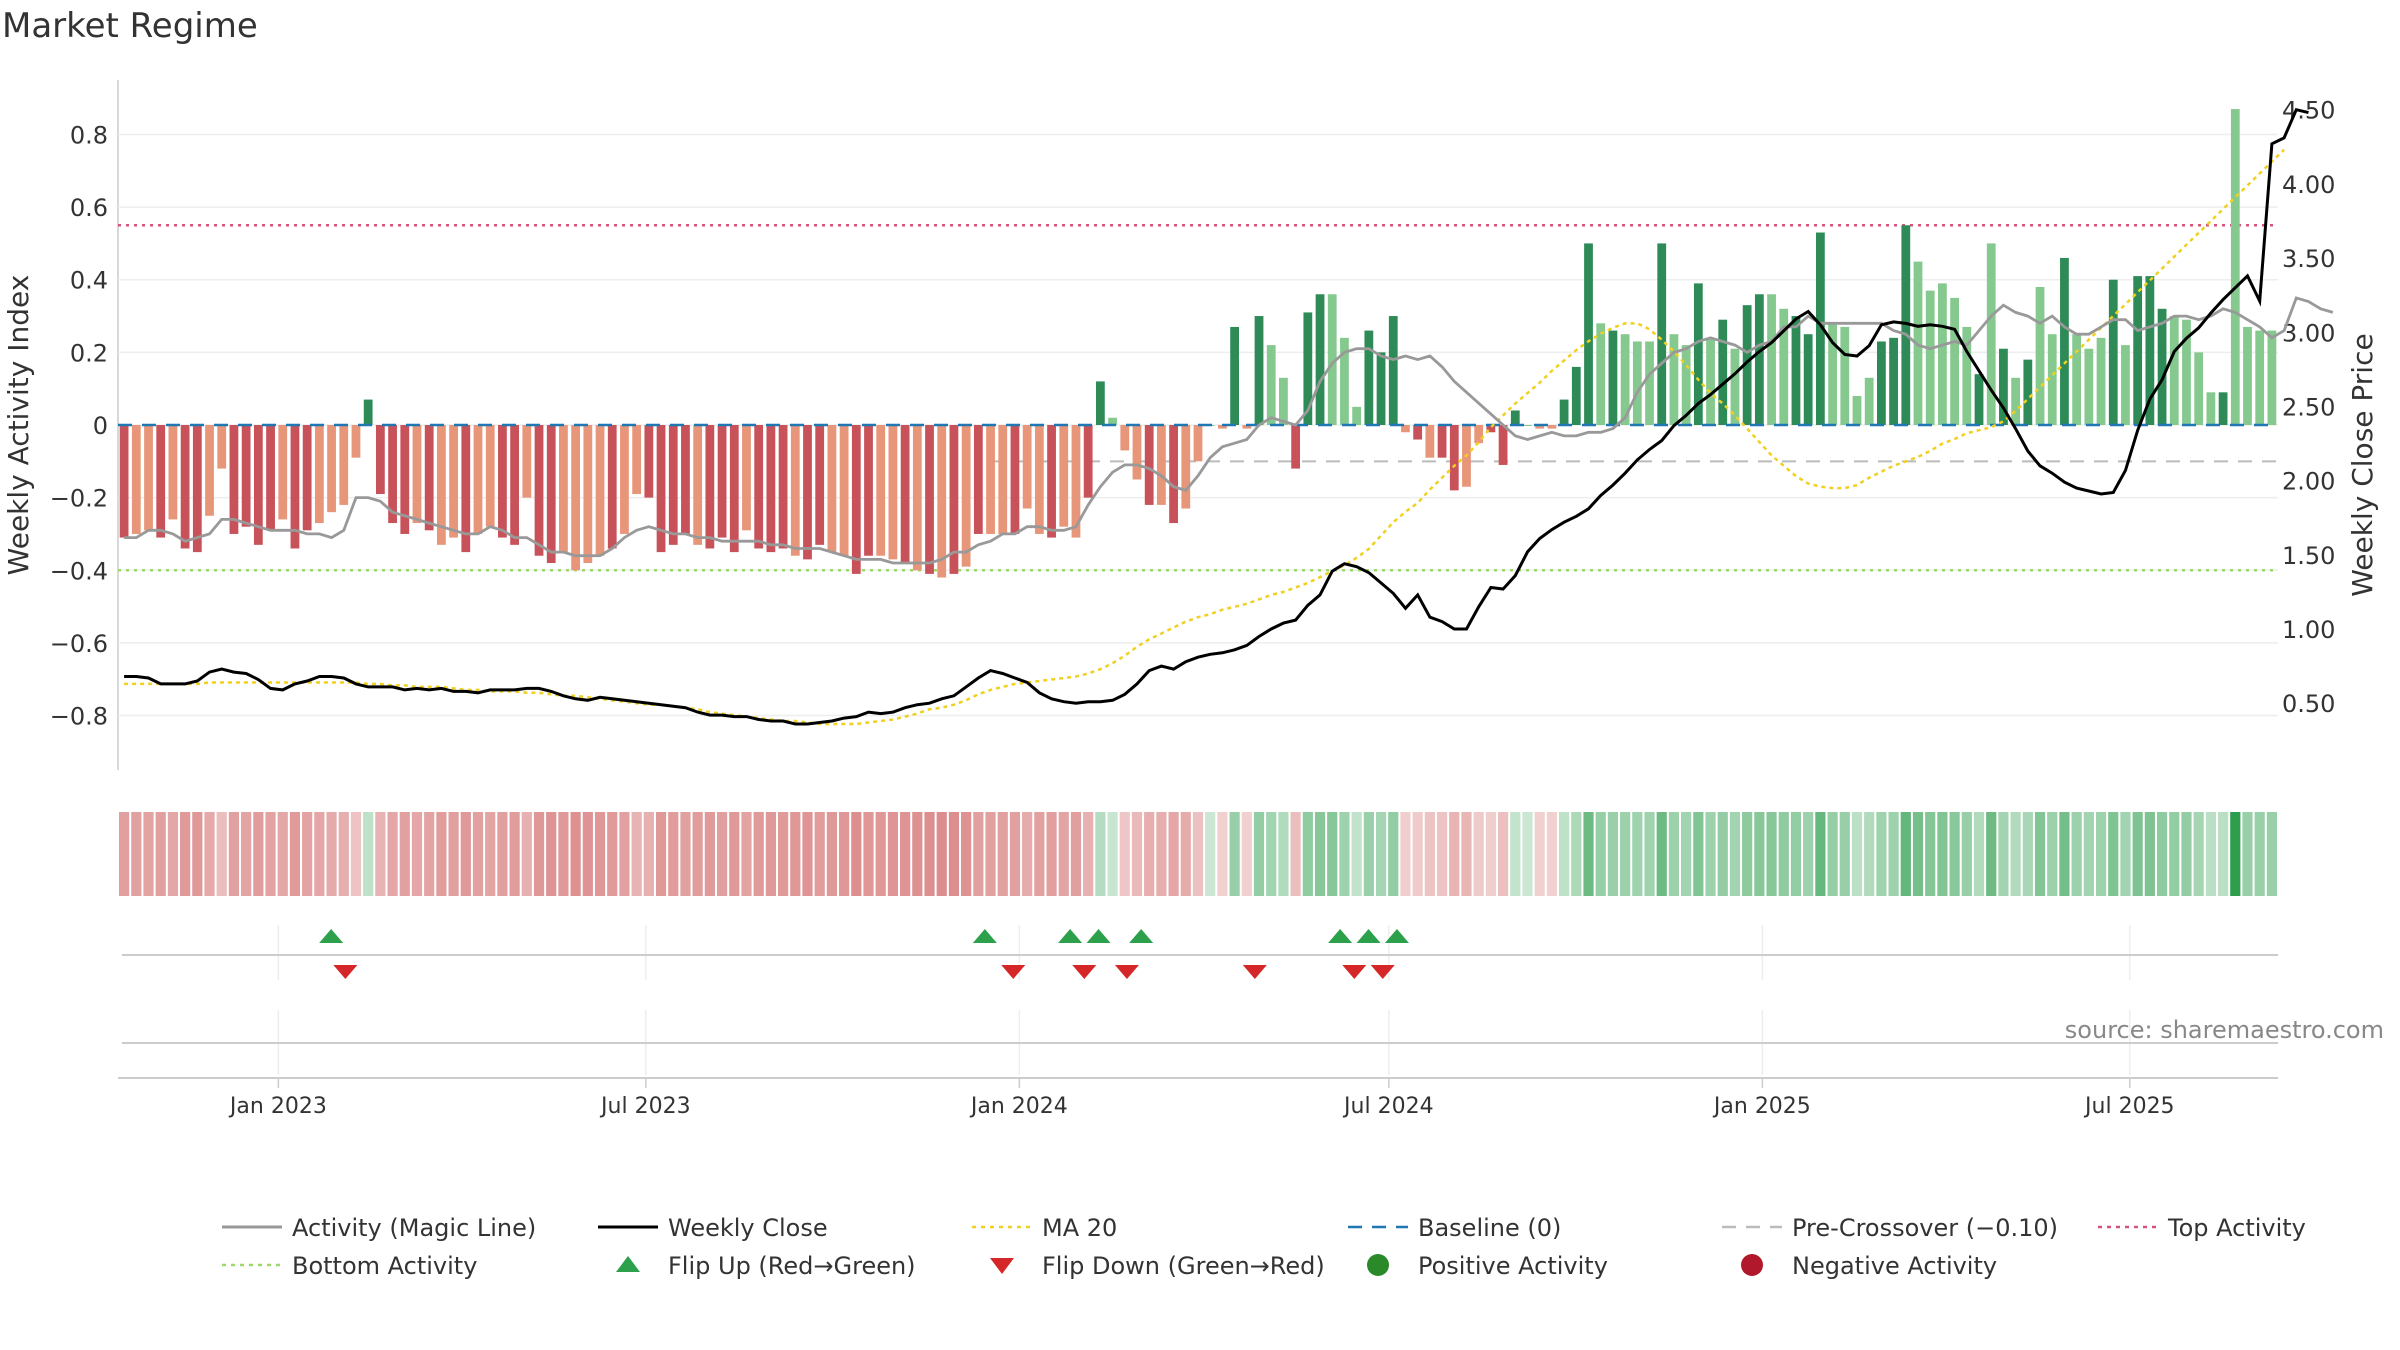 Image resolution: width=2400 pixels, height=1350 pixels. I want to click on y-tick-label: −0.6, so click(79, 644).